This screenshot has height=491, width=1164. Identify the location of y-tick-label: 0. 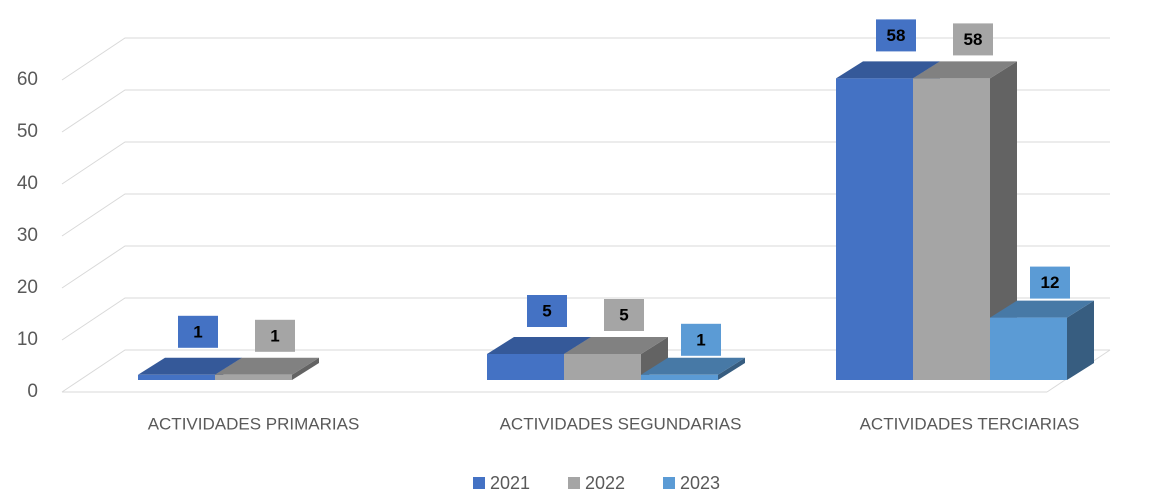
(32, 391).